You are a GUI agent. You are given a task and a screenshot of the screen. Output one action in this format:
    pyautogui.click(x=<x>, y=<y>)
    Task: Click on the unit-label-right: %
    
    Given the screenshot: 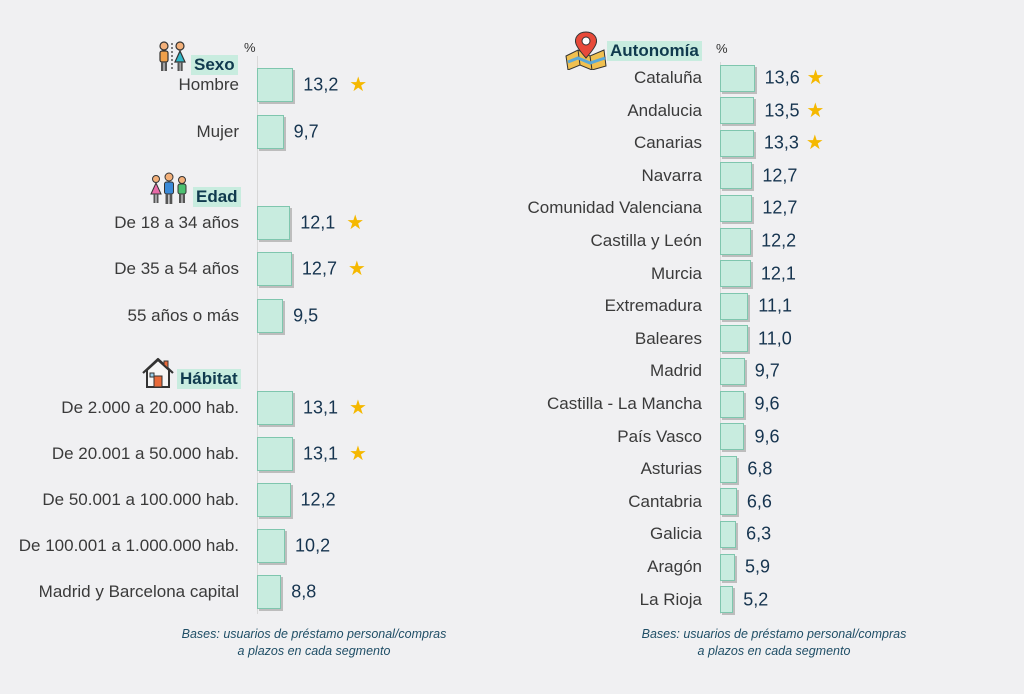 What is the action you would take?
    pyautogui.click(x=722, y=48)
    